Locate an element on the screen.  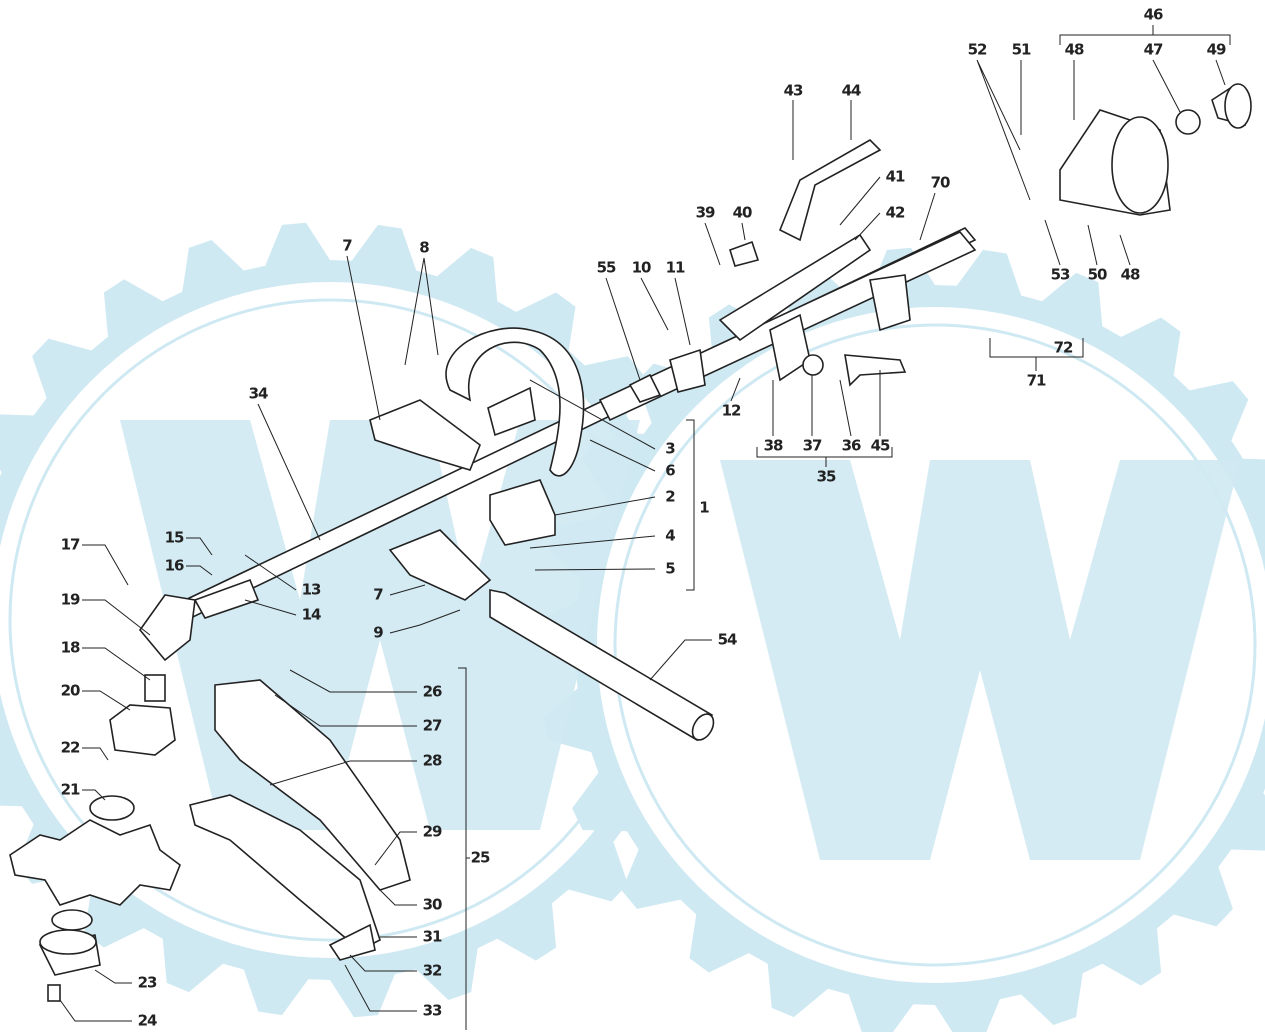
part-number: 7 is located at coordinates (378, 595).